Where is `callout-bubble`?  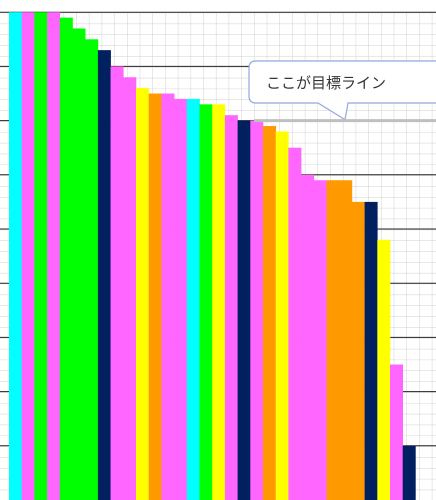
callout-bubble is located at coordinates (342, 90).